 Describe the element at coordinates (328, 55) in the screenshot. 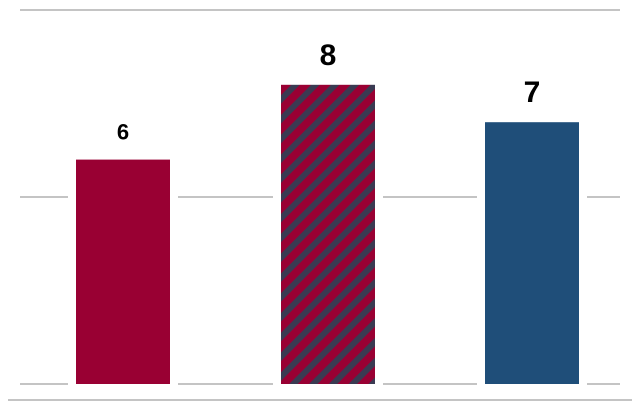

I see `data-label-bar-2: 8` at that location.